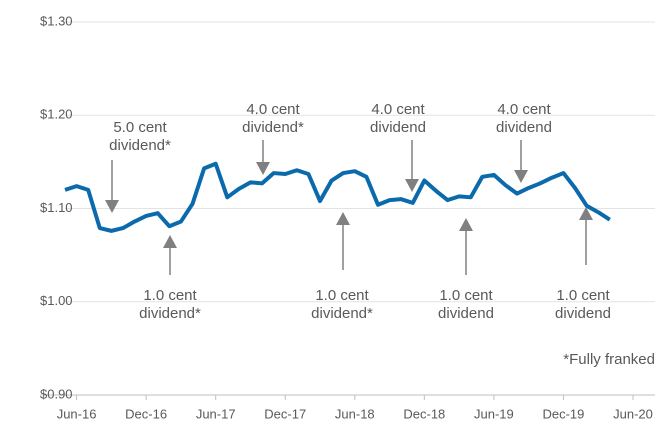 The width and height of the screenshot is (661, 426). Describe the element at coordinates (609, 359) in the screenshot. I see `footnote: *Fully franked` at that location.